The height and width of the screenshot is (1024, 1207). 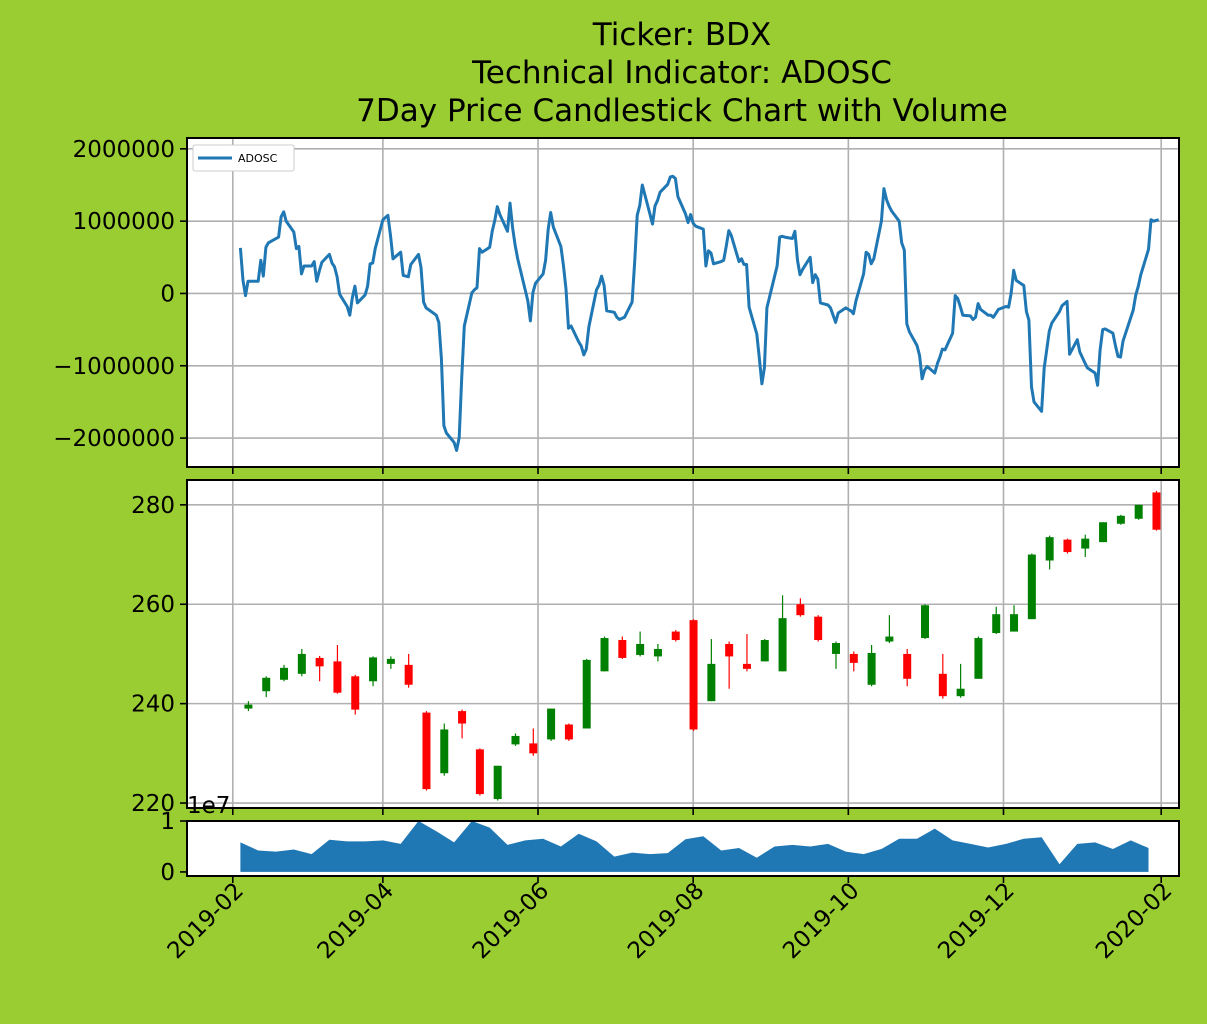 I want to click on price-y-tick-label: 220, so click(x=153, y=804).